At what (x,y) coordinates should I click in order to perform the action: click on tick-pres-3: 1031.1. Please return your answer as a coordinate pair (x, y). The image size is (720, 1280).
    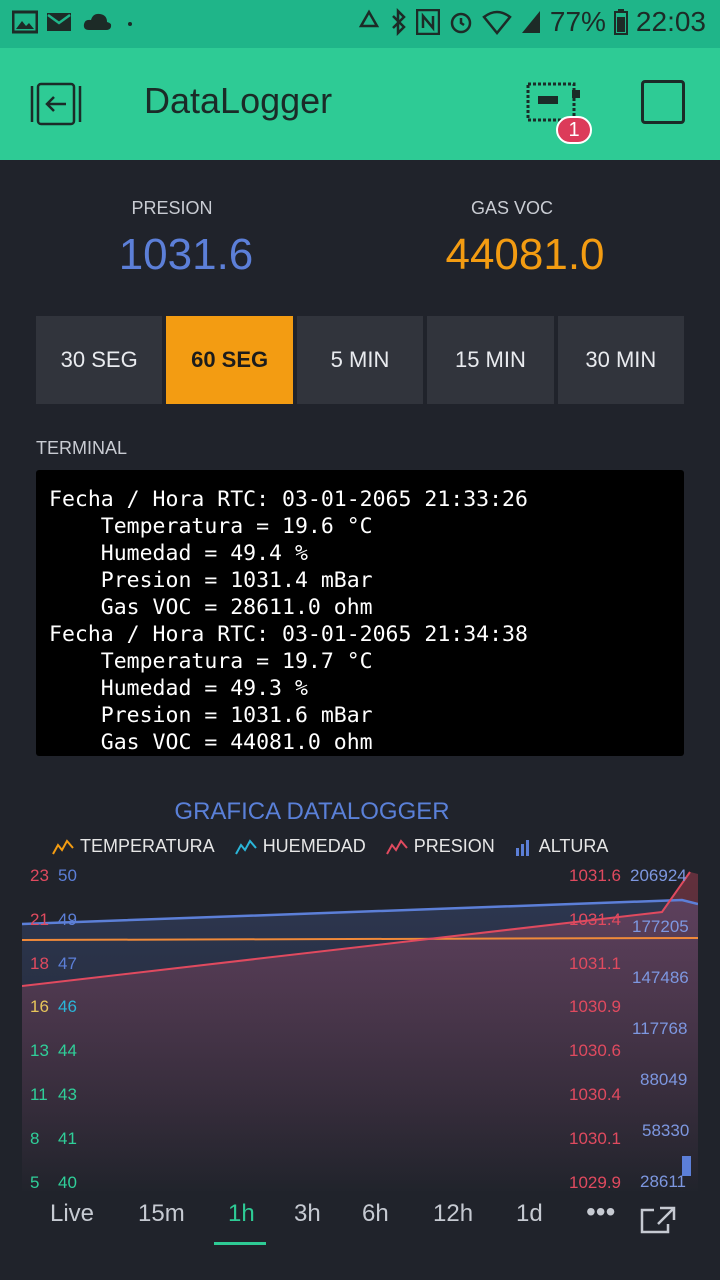
    Looking at the image, I should click on (595, 963).